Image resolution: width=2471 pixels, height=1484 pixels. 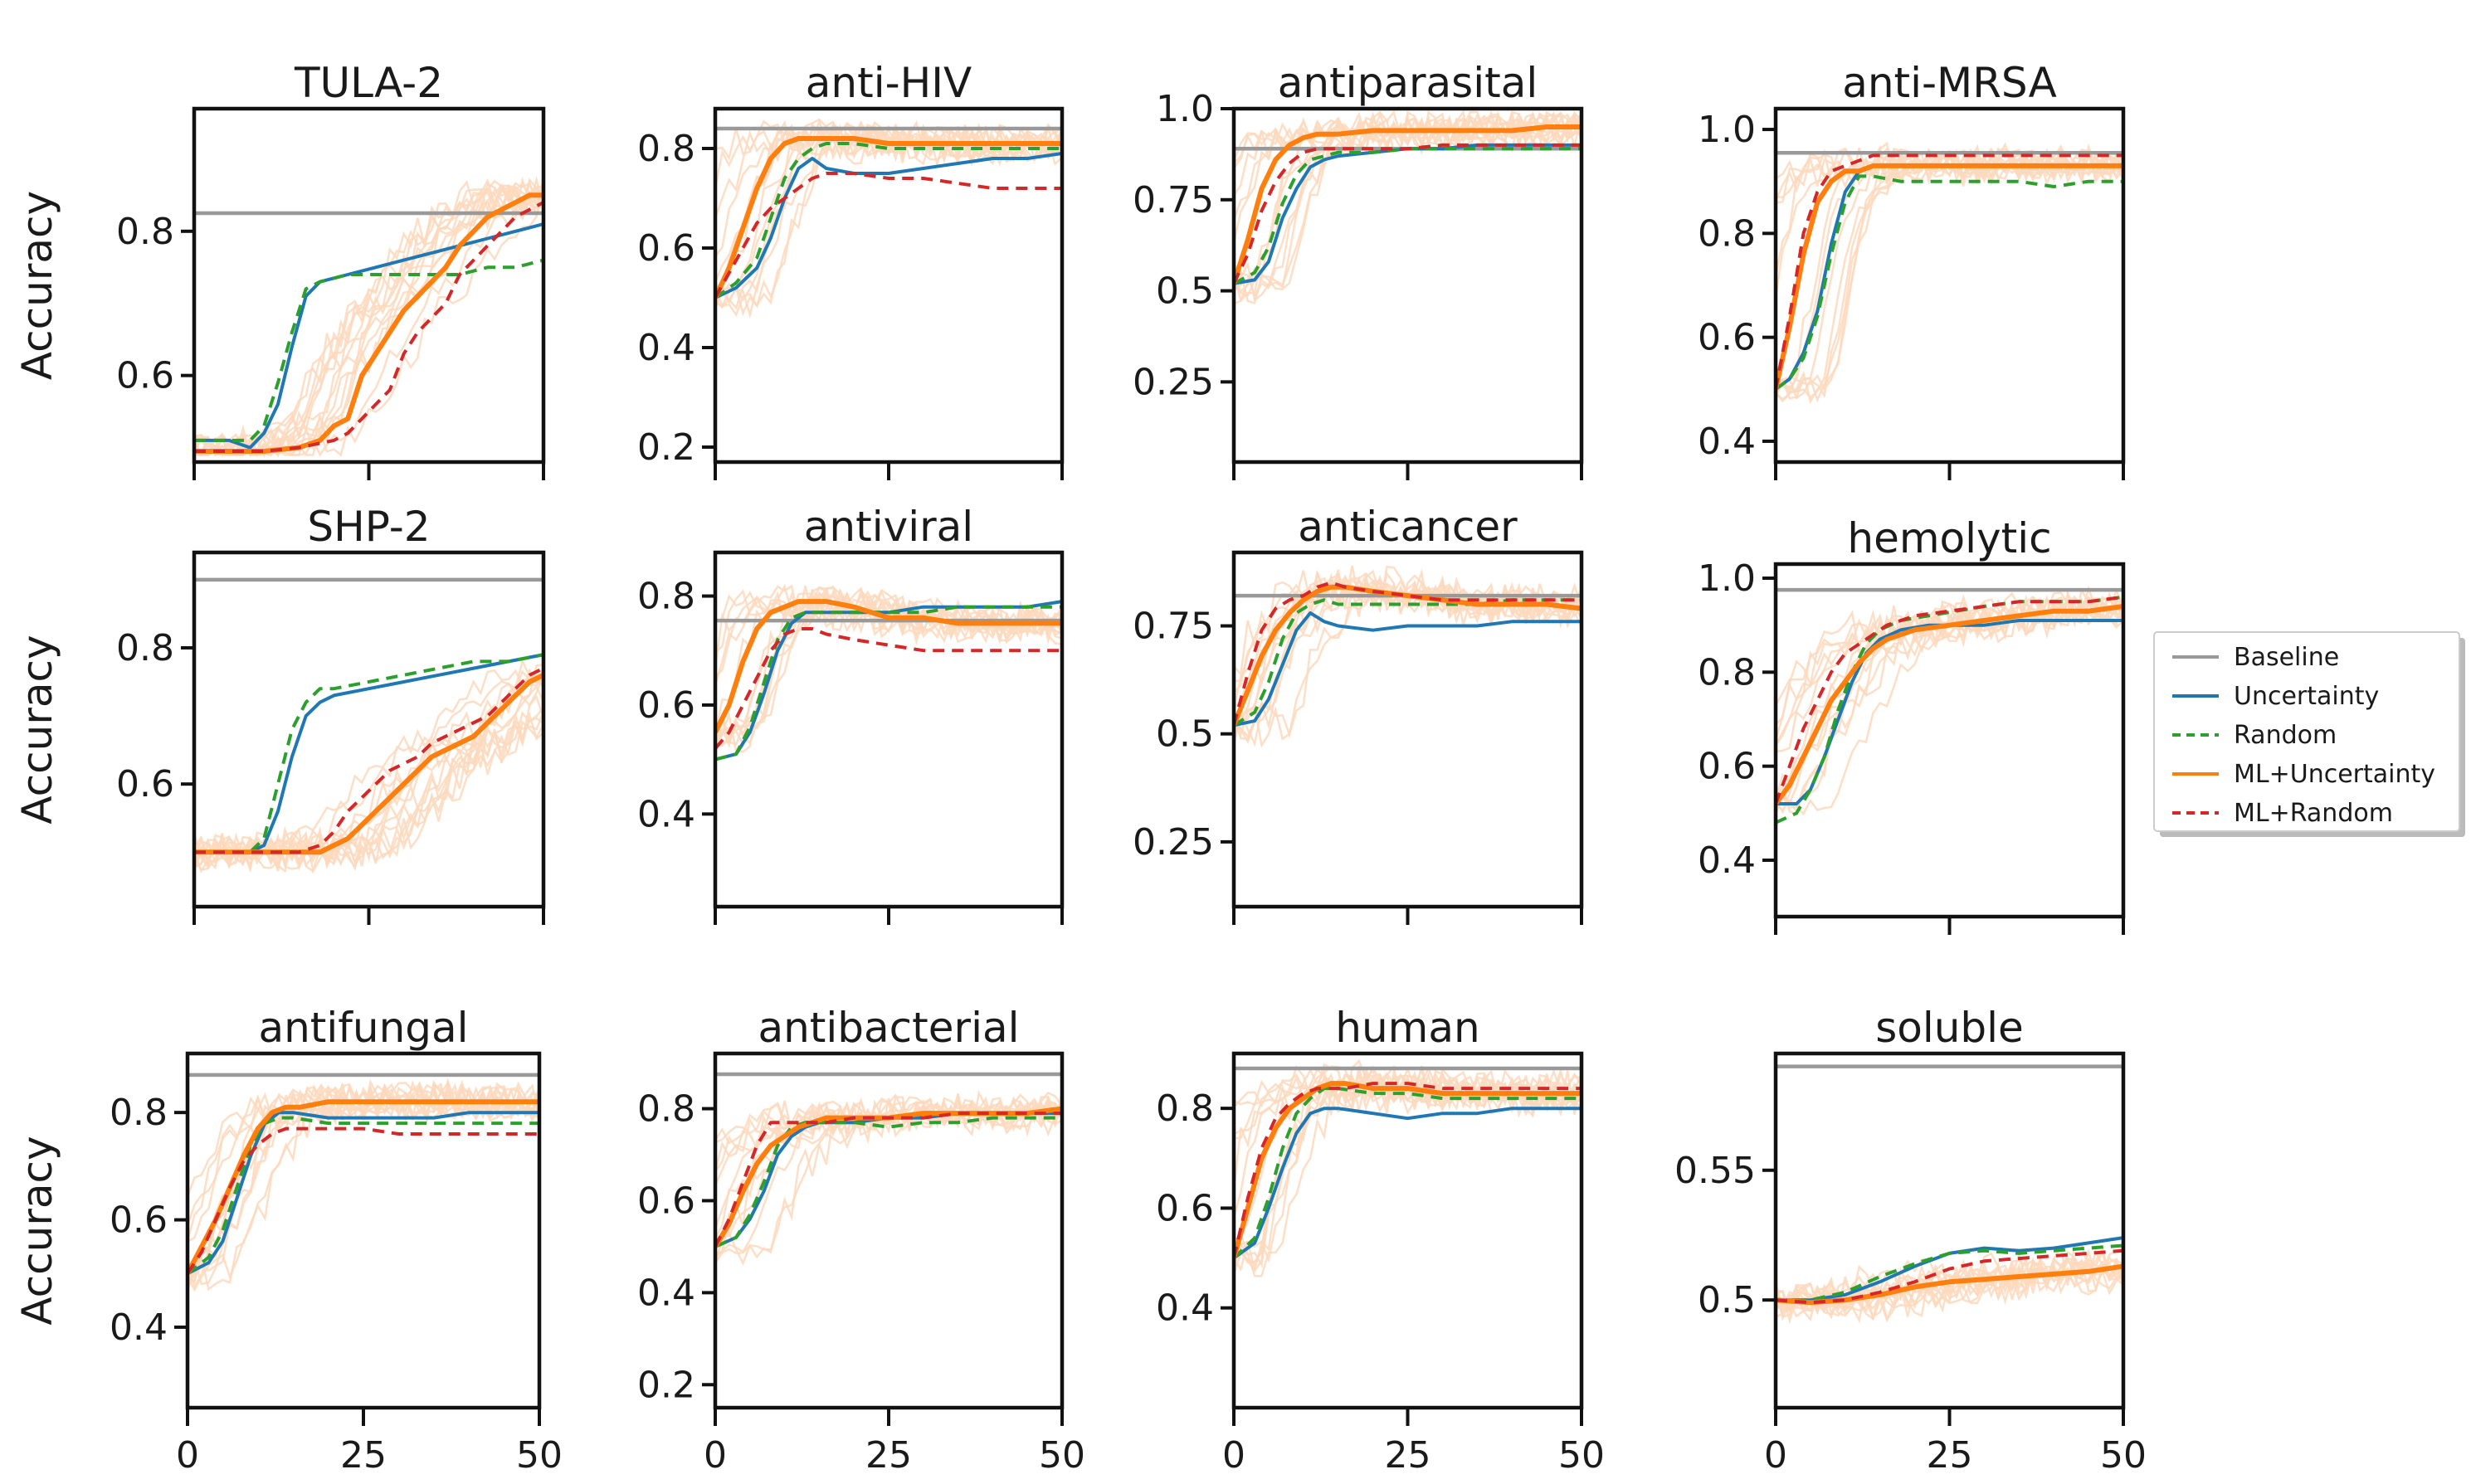 I want to click on y-tick-label: 0.2, so click(x=666, y=447).